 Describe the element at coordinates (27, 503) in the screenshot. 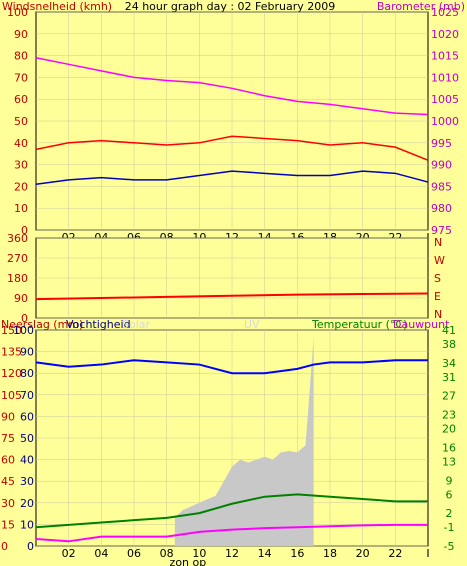

I see `panel3-y-humidity-tick: 20` at that location.